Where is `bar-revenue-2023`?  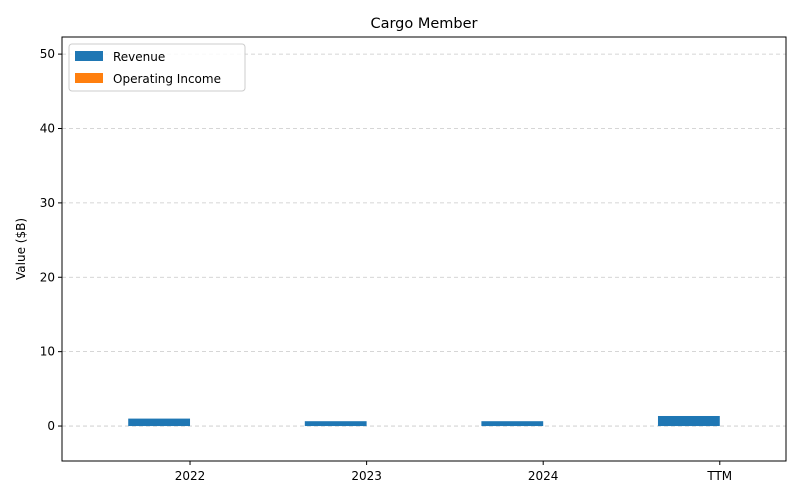 bar-revenue-2023 is located at coordinates (335, 424).